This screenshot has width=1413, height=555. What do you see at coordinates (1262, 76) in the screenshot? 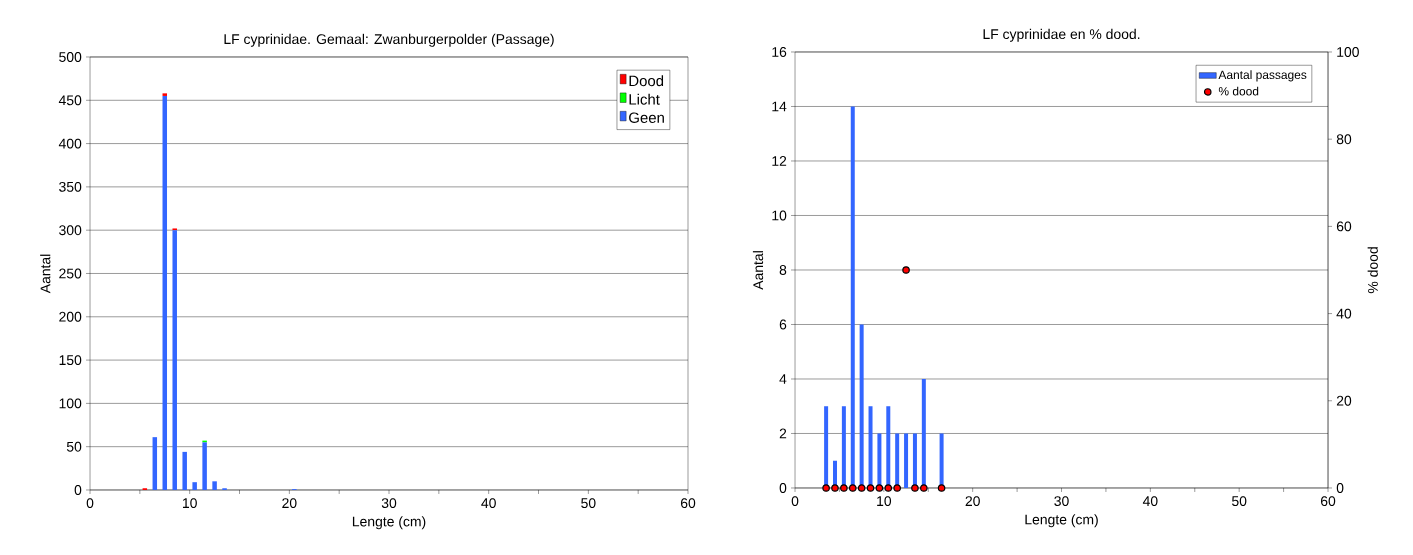
I see `legend-label: Aantal passages` at bounding box center [1262, 76].